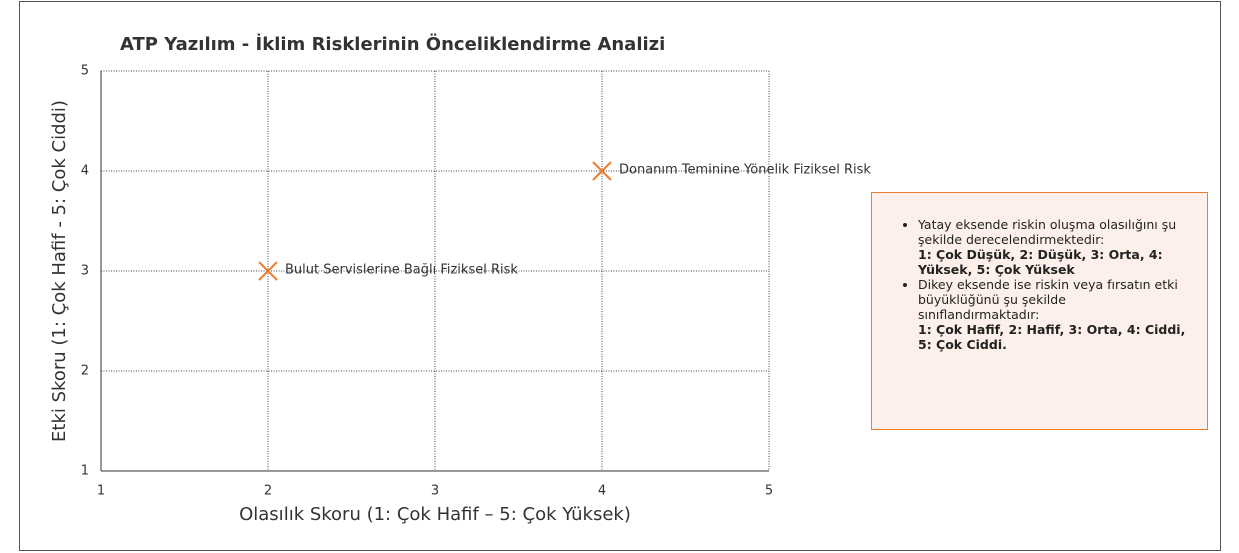 This screenshot has width=1239, height=553. Describe the element at coordinates (85, 371) in the screenshot. I see `y-tick-label: 2` at that location.